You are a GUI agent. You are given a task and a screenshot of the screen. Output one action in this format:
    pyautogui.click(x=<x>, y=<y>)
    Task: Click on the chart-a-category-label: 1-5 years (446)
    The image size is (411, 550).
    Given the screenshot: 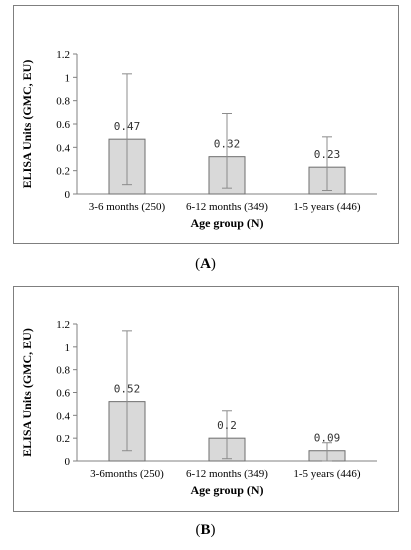 What is the action you would take?
    pyautogui.click(x=327, y=207)
    